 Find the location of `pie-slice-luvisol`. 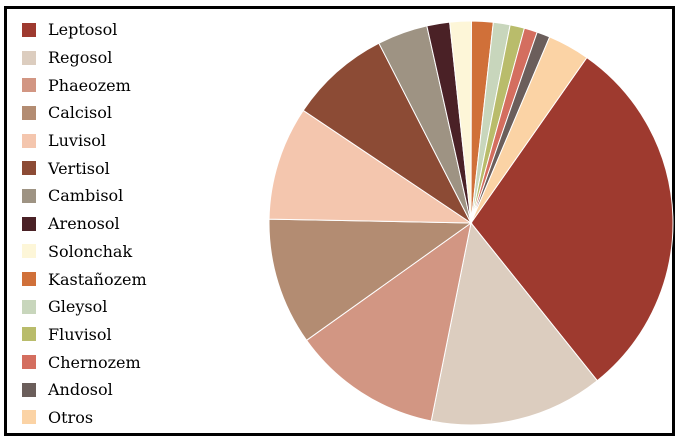

pie-slice-luvisol is located at coordinates (370, 166).